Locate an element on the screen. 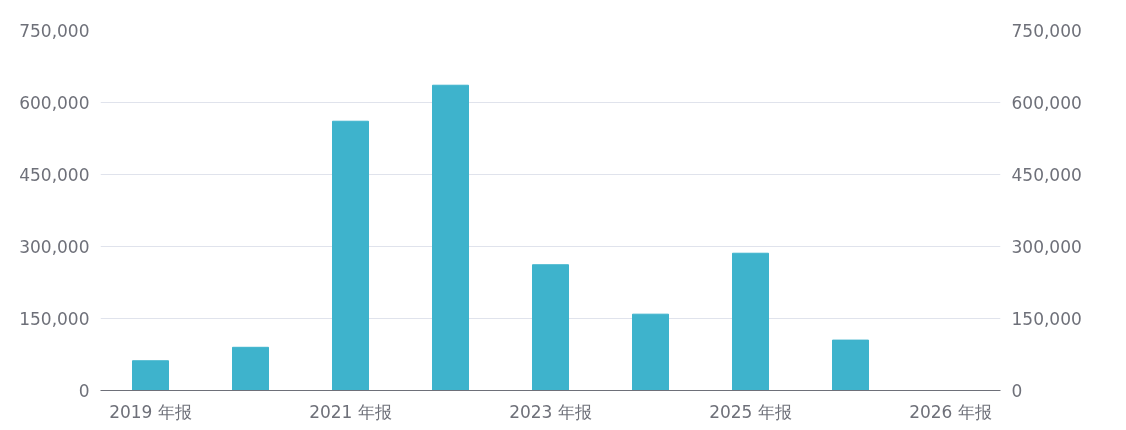 Image resolution: width=1126 pixels, height=430 pixels. y2-tick-label: 450,000 is located at coordinates (1046, 175).